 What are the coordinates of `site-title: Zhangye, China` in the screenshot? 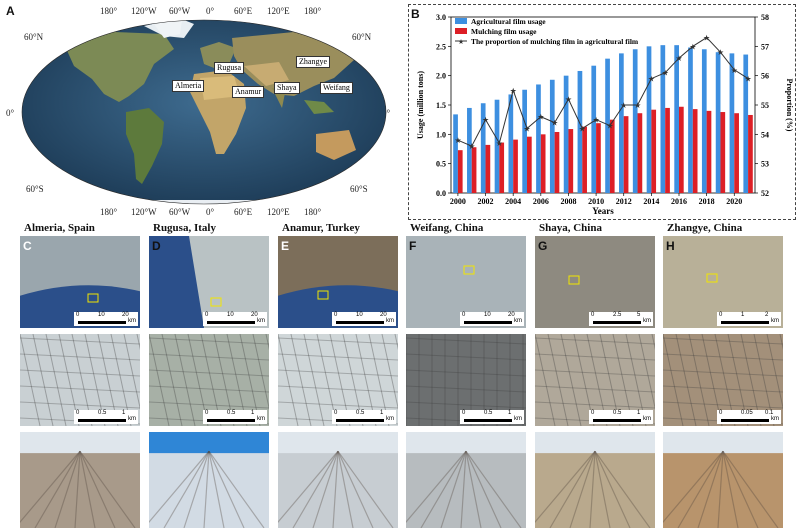 It's located at (705, 228).